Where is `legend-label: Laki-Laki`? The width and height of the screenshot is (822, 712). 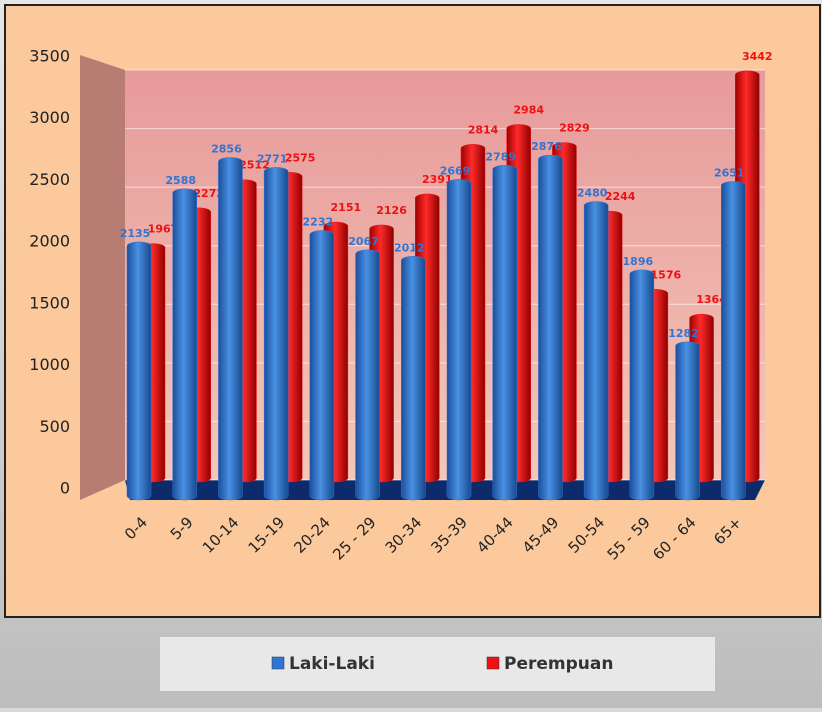 legend-label: Laki-Laki is located at coordinates (332, 664).